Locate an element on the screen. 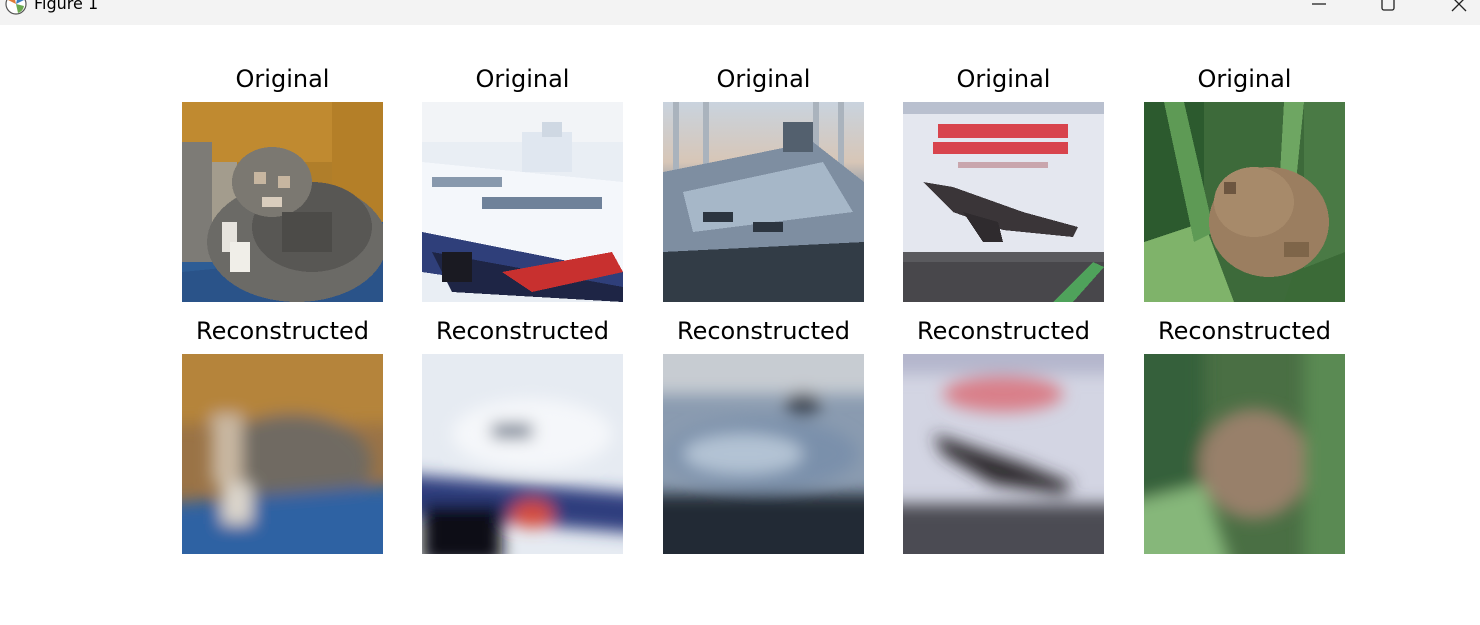  maximize-icon is located at coordinates (1388, 8).